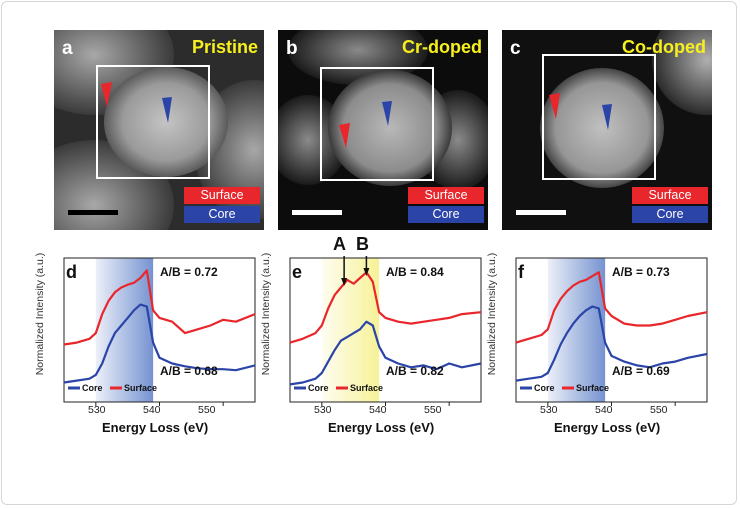 Image resolution: width=740 pixels, height=508 pixels. Describe the element at coordinates (362, 244) in the screenshot. I see `peak-label-b: B` at that location.